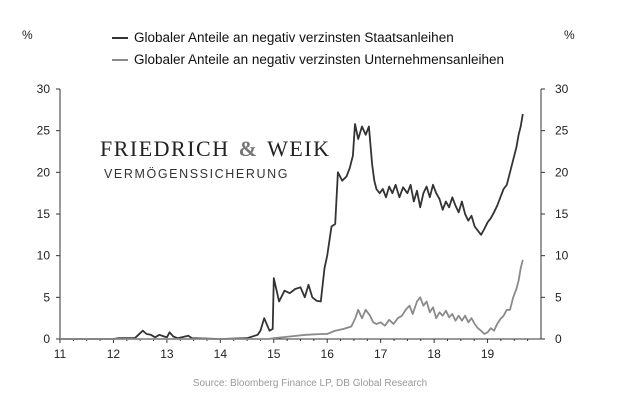 The image size is (620, 400). I want to click on y-tick-label-left: 0, so click(46, 339).